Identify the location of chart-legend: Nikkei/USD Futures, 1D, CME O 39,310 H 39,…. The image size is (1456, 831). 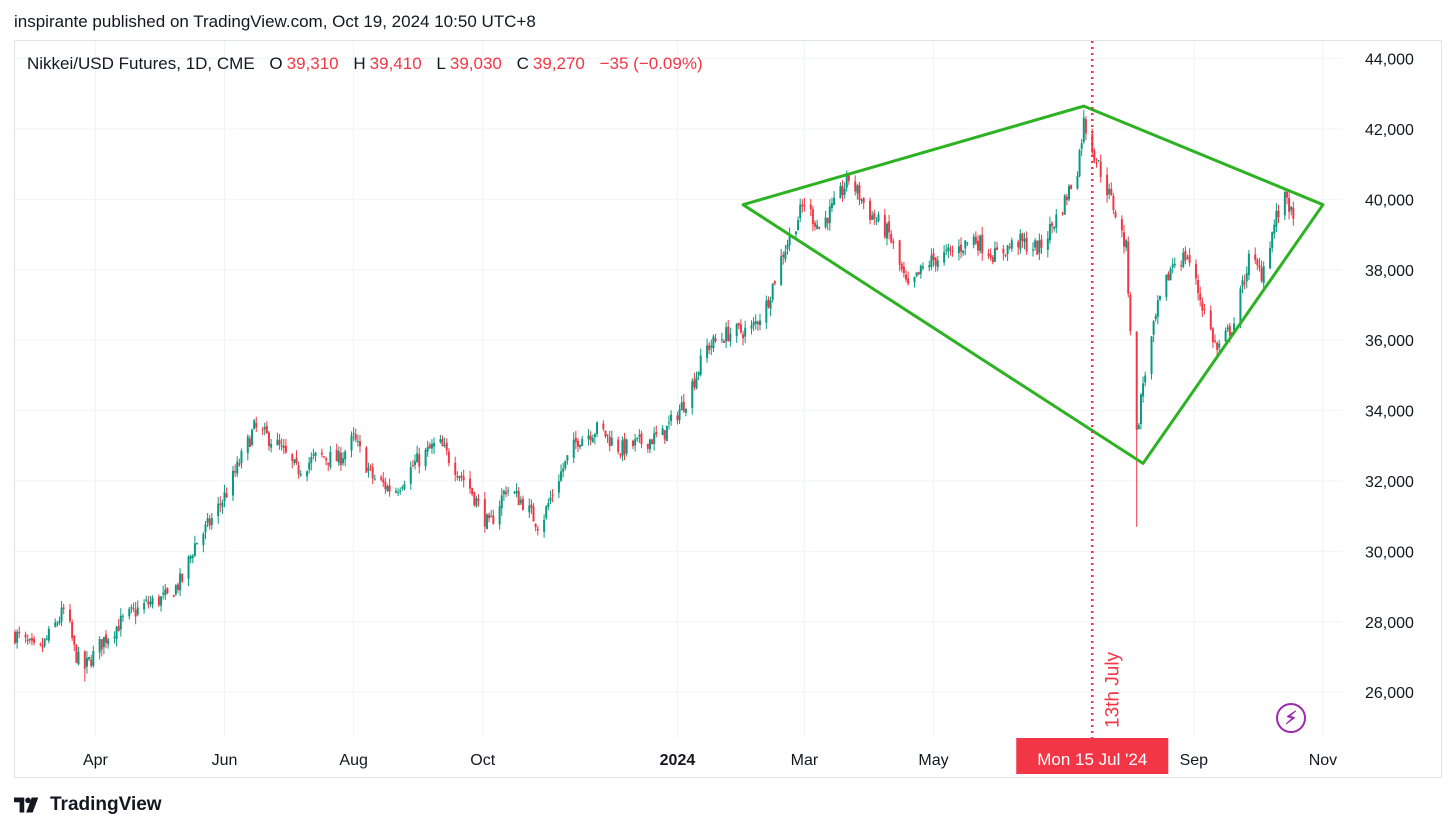
(367, 64).